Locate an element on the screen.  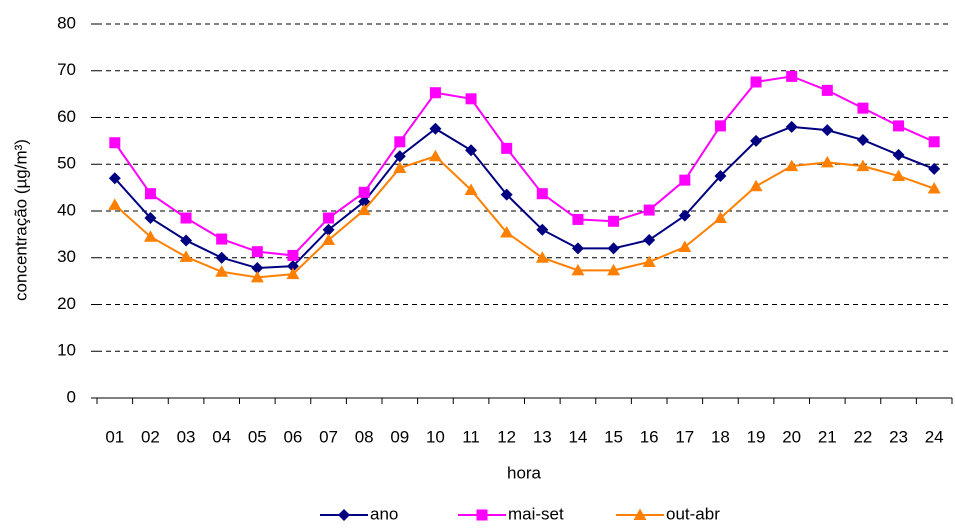
x-tick-label: 20 is located at coordinates (791, 436).